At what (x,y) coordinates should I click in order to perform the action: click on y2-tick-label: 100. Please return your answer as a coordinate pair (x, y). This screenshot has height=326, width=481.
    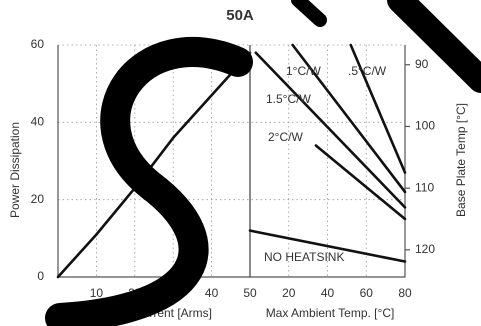
    Looking at the image, I should click on (425, 126).